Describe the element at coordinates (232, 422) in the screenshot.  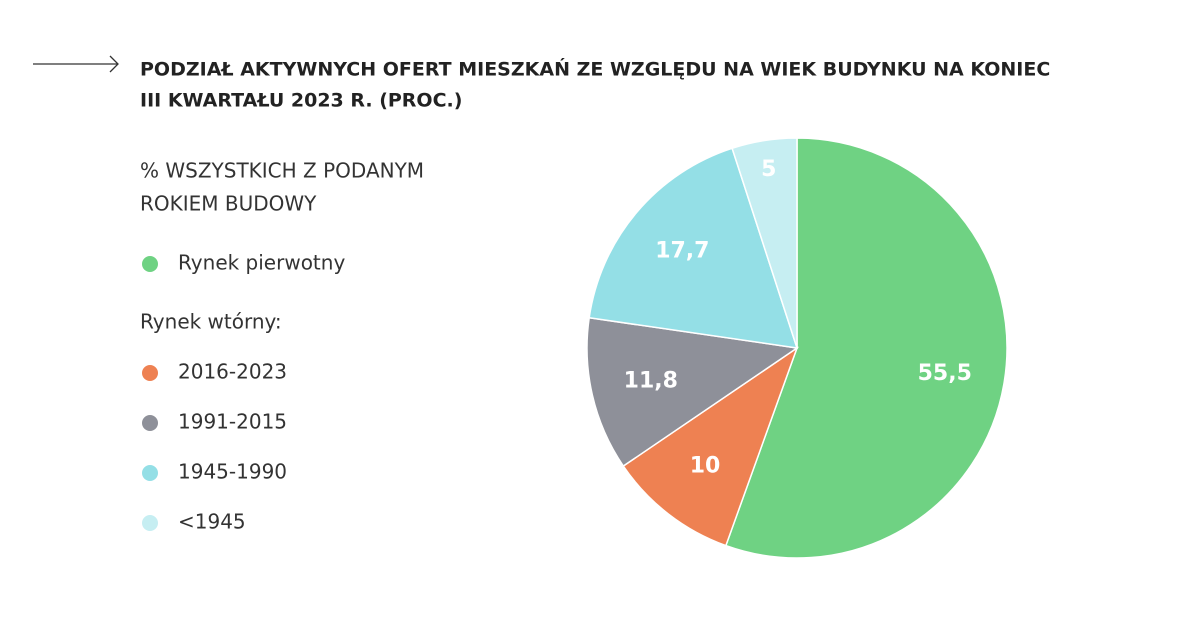
I see `legend-label: 1991-2015` at that location.